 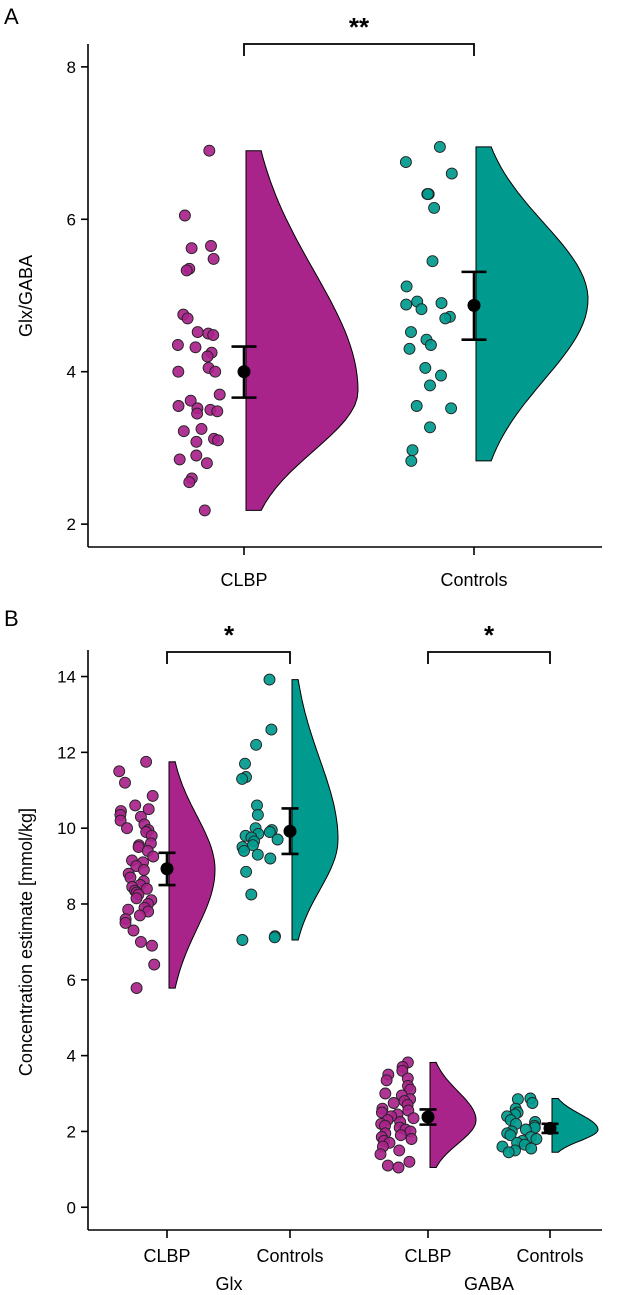 What do you see at coordinates (26, 942) in the screenshot?
I see `panel-b-y-axis-title: Concentration estimate [mmol/kg]` at bounding box center [26, 942].